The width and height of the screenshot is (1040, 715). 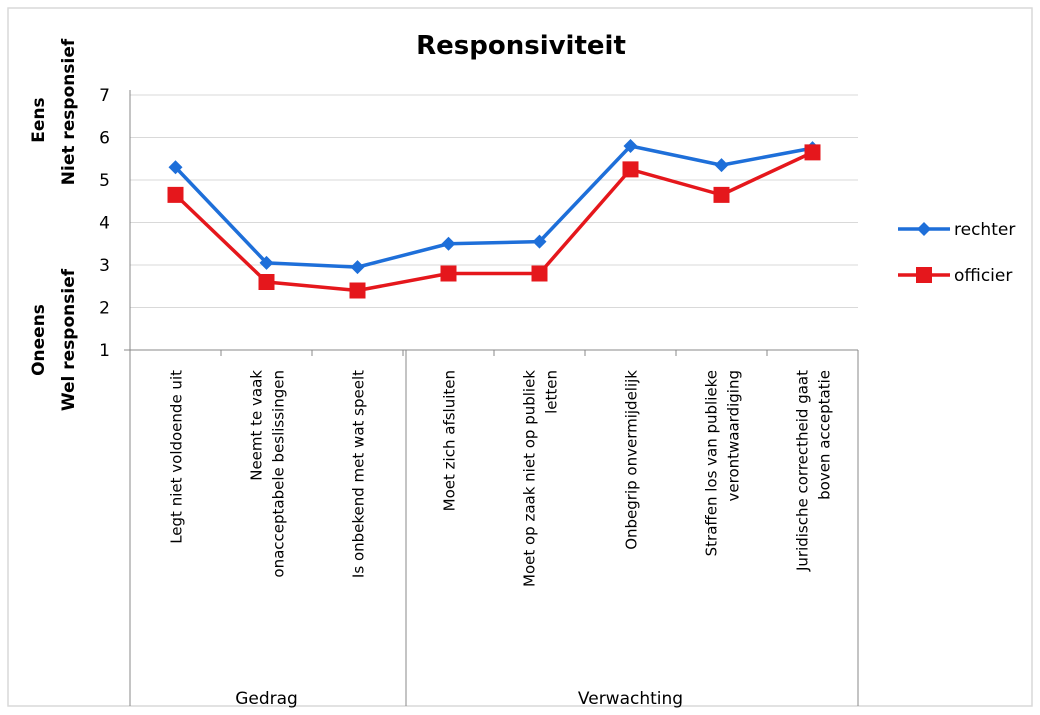 I want to click on legend-label-rechter: rechter, so click(x=984, y=230).